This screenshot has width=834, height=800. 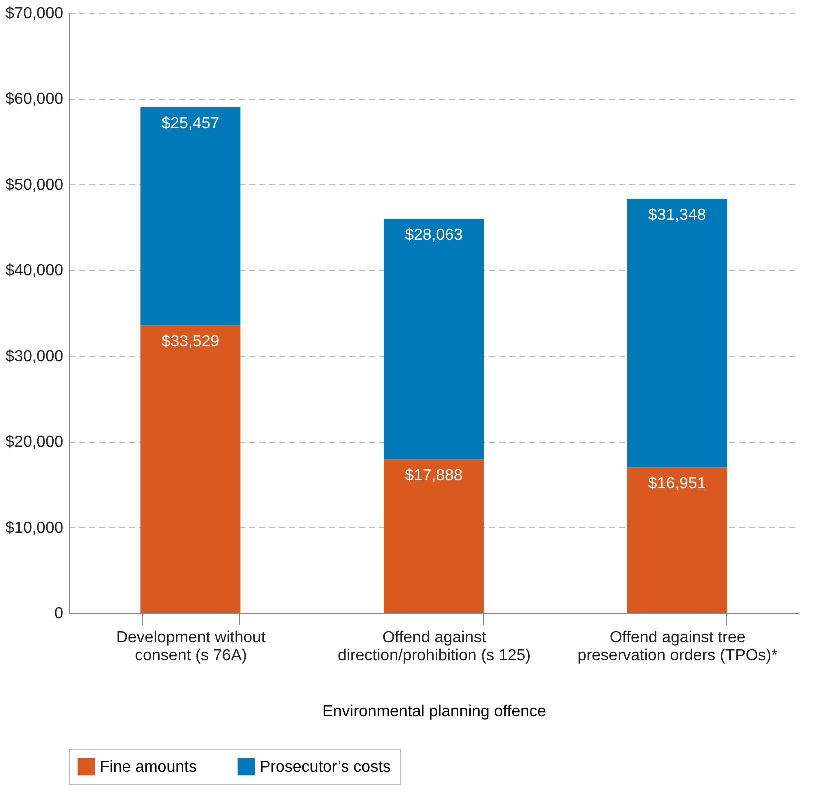 What do you see at coordinates (434, 647) in the screenshot?
I see `x-tick-label: Offend against direction/prohibition (s 125)` at bounding box center [434, 647].